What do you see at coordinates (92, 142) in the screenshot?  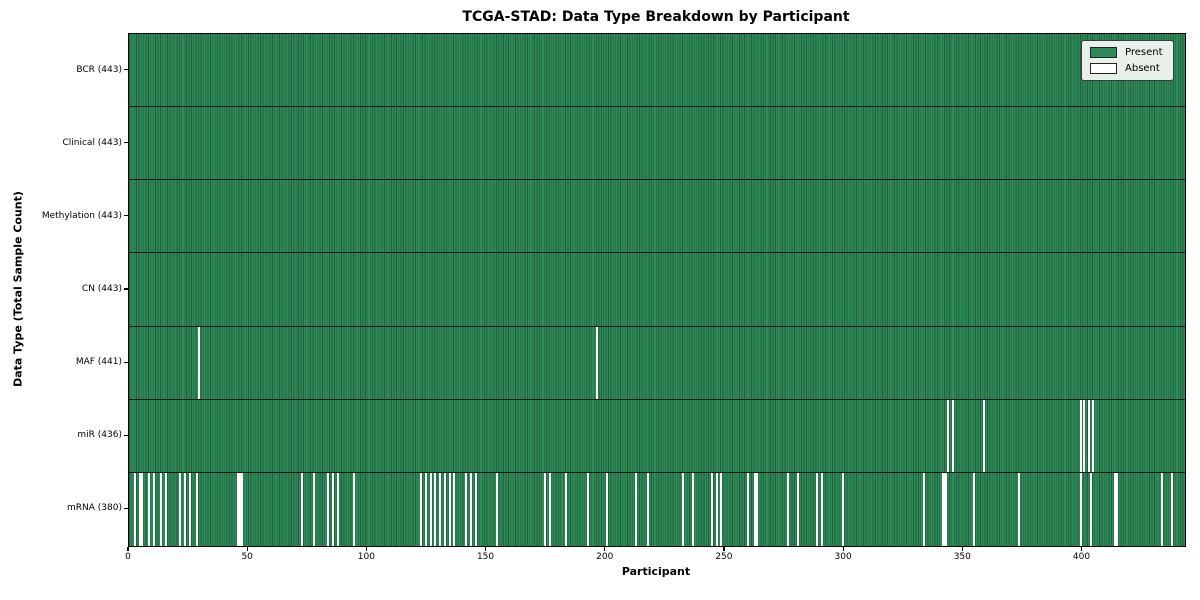 I see `y-tick-label-Clinical: Clinical (443)` at bounding box center [92, 142].